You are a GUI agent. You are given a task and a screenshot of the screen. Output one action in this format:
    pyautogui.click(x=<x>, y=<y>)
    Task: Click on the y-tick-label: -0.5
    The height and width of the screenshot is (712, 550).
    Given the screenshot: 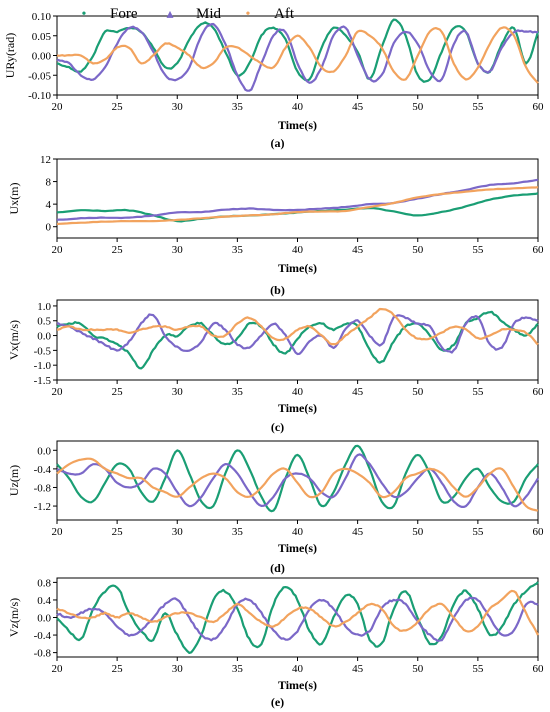 What is the action you would take?
    pyautogui.click(x=43, y=351)
    